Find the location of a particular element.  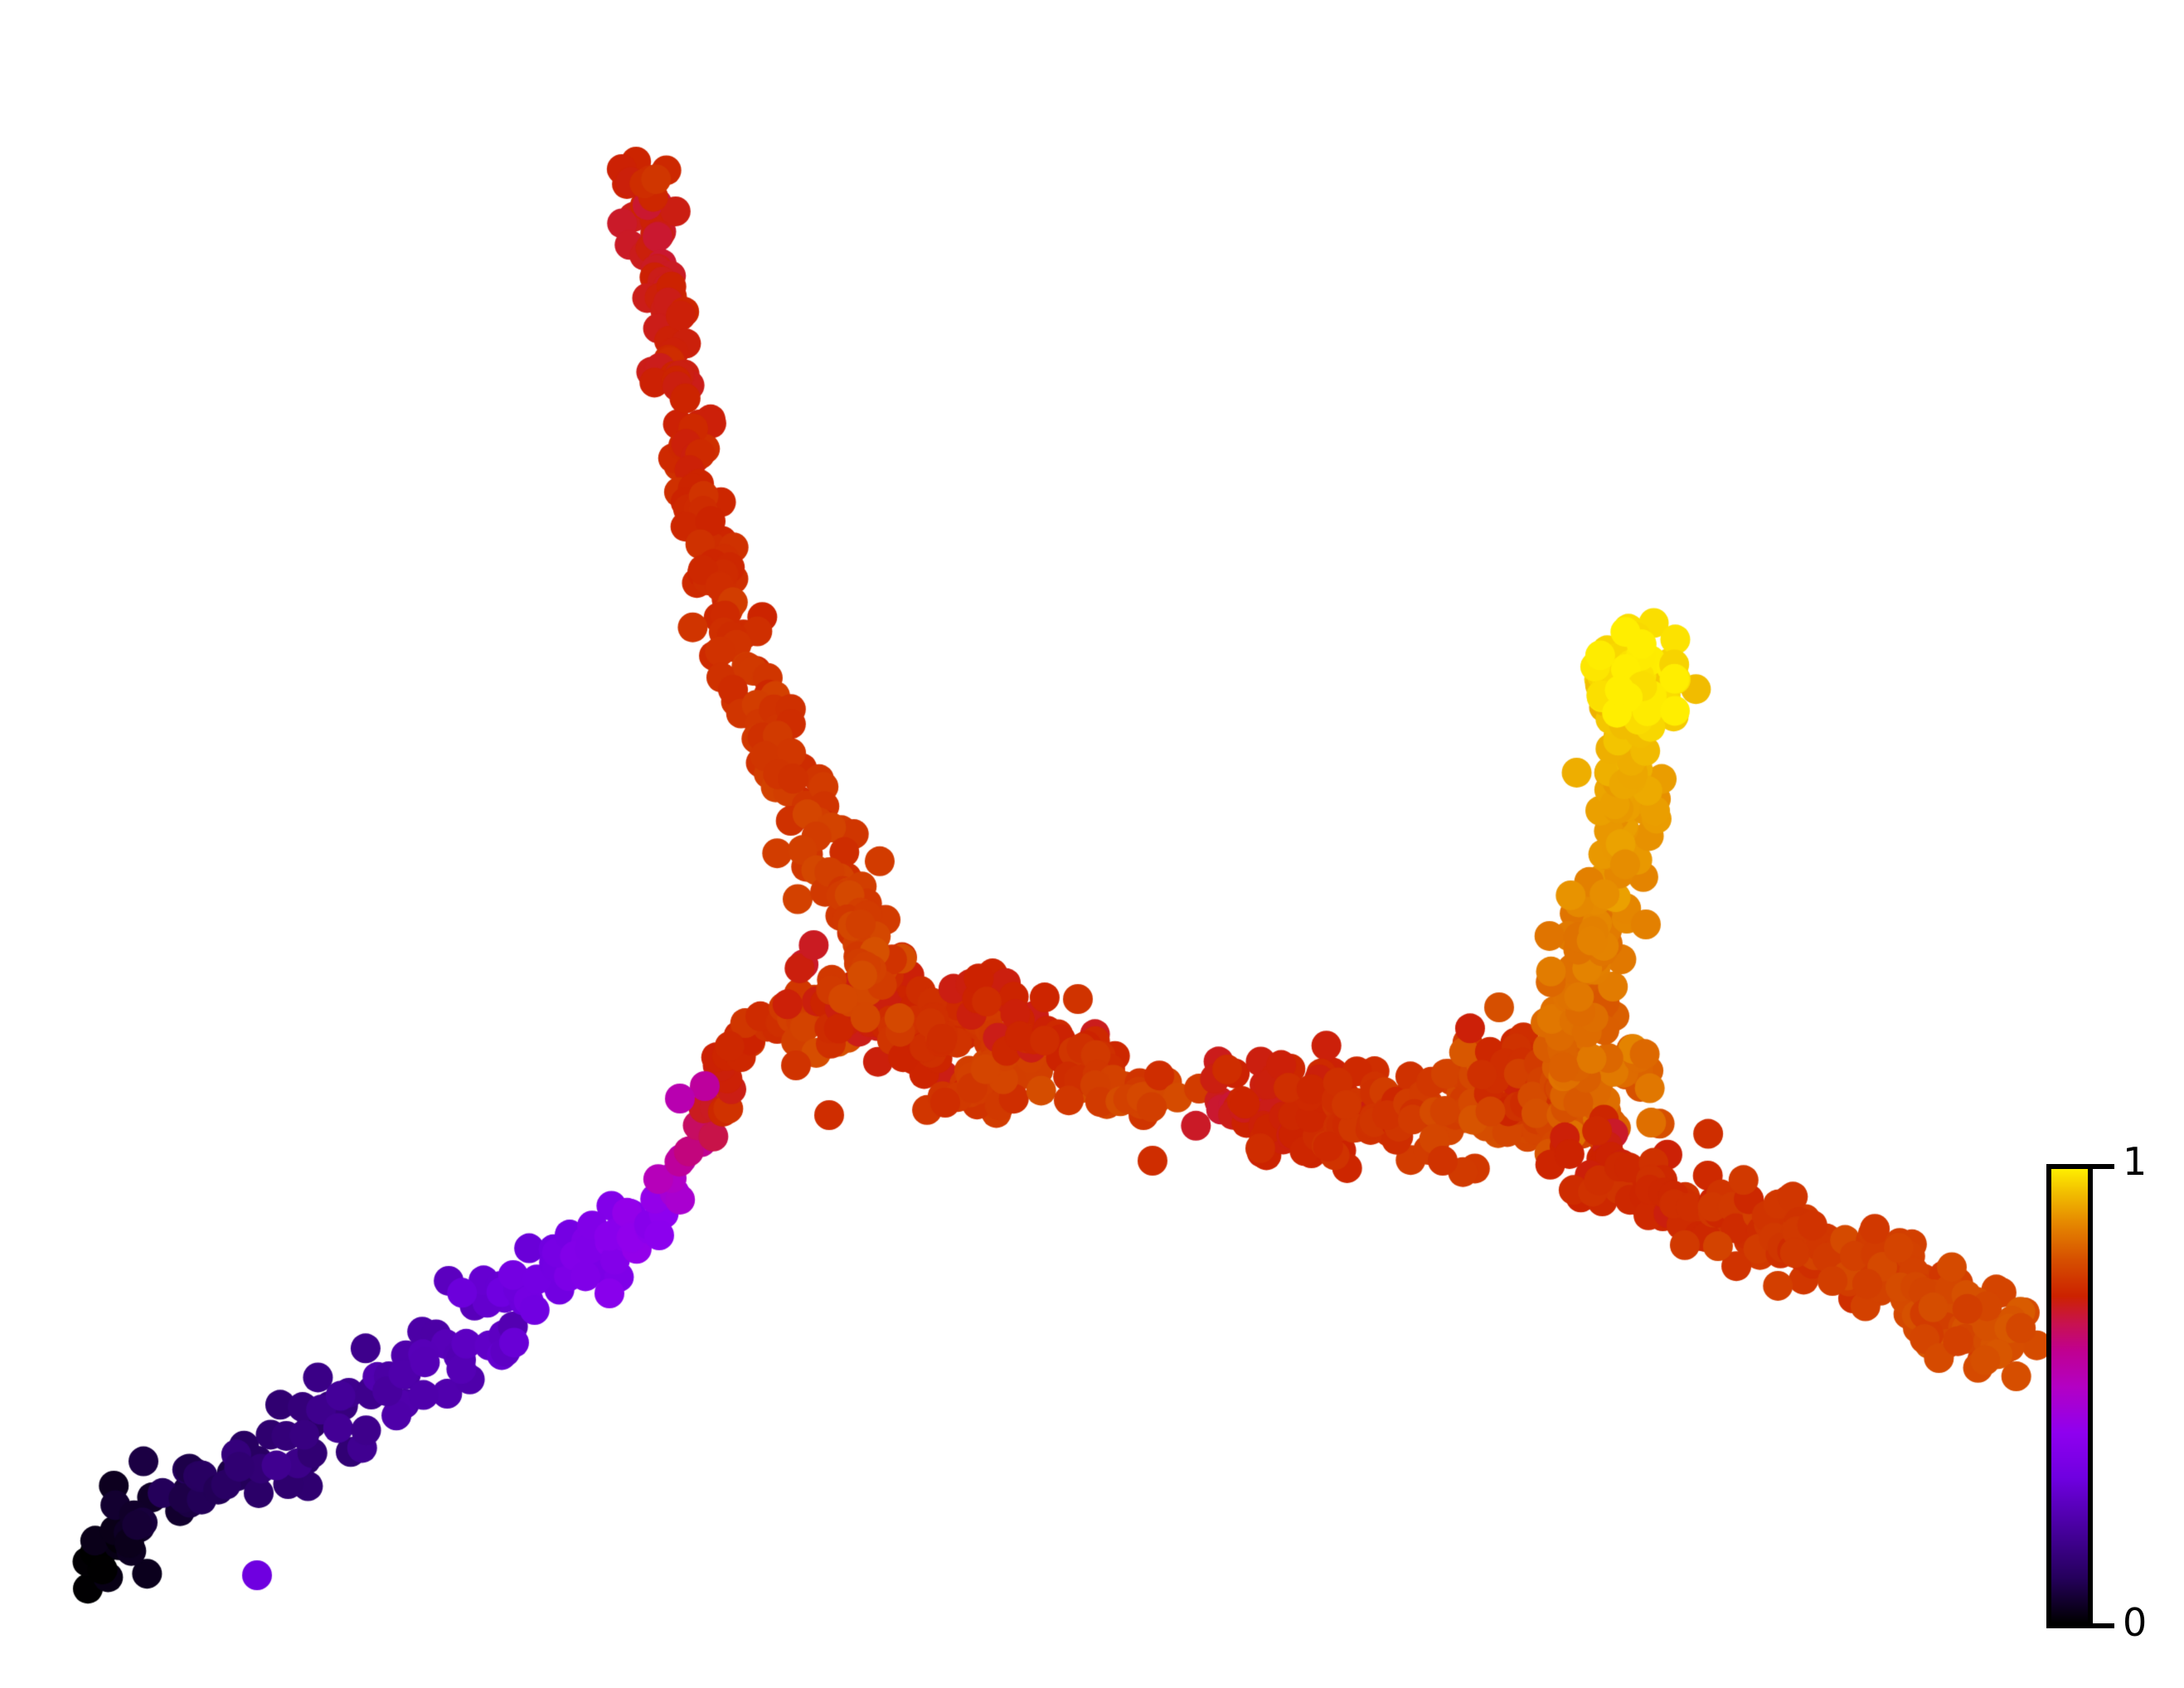

colorbar-min-label: 0 is located at coordinates (2135, 1622).